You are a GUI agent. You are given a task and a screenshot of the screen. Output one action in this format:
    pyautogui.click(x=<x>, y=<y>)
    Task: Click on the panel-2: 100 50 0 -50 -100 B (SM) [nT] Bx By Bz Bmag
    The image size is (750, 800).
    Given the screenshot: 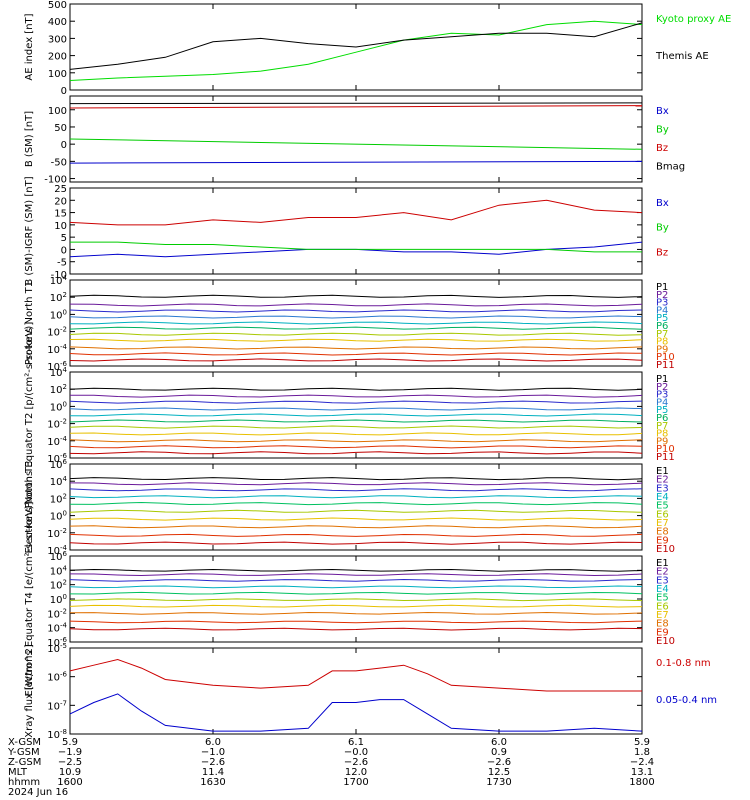 What is the action you would take?
    pyautogui.click(x=354, y=140)
    